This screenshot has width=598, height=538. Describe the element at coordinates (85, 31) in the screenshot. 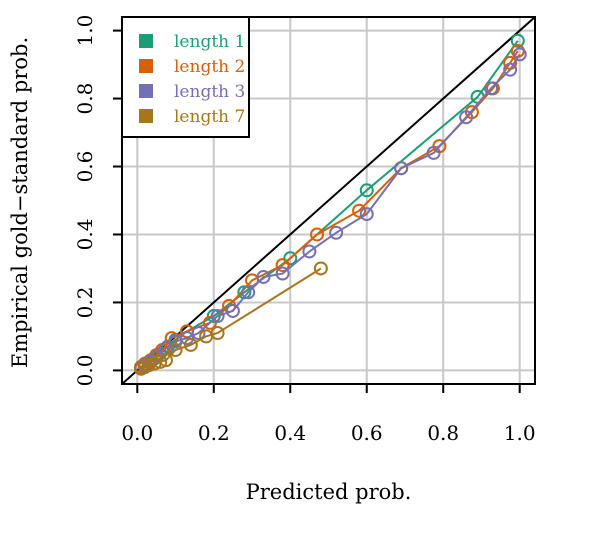

I see `y-tick-label: 1.0` at that location.